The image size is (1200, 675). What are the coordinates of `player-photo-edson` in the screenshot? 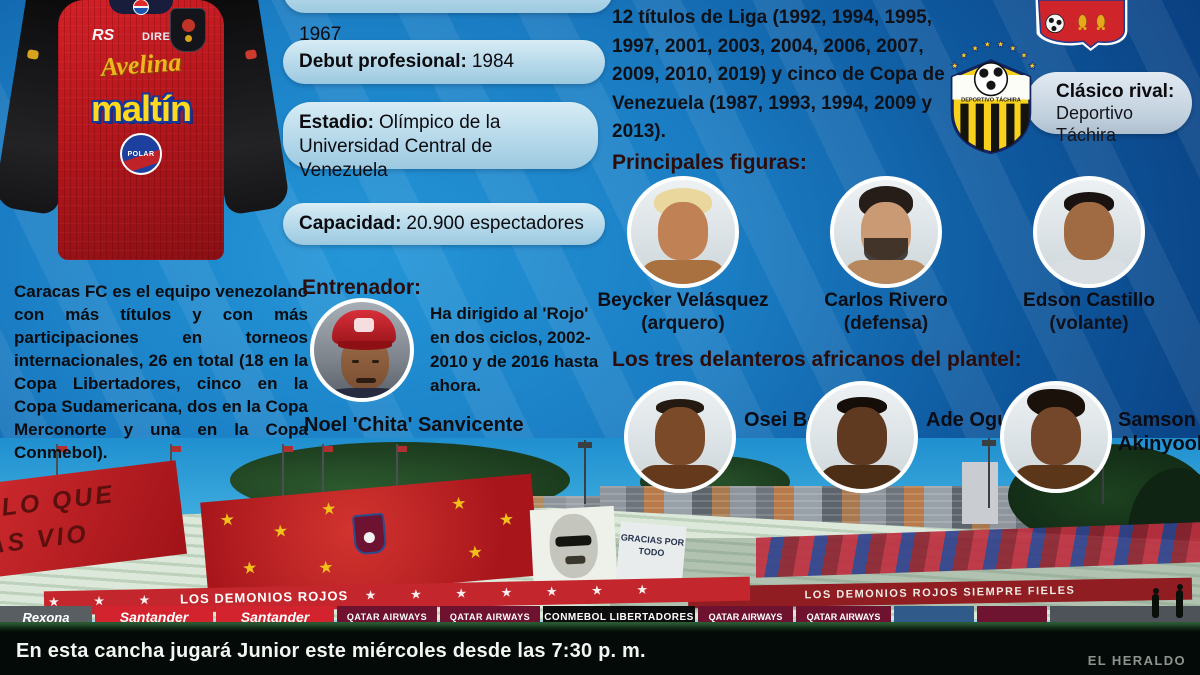 It's located at (1089, 232).